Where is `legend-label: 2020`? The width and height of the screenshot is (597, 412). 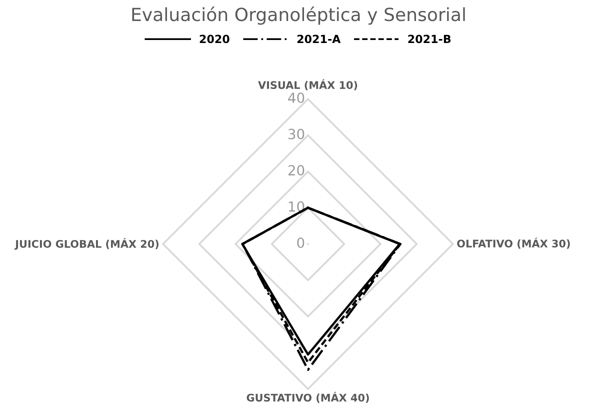 legend-label: 2020 is located at coordinates (215, 39).